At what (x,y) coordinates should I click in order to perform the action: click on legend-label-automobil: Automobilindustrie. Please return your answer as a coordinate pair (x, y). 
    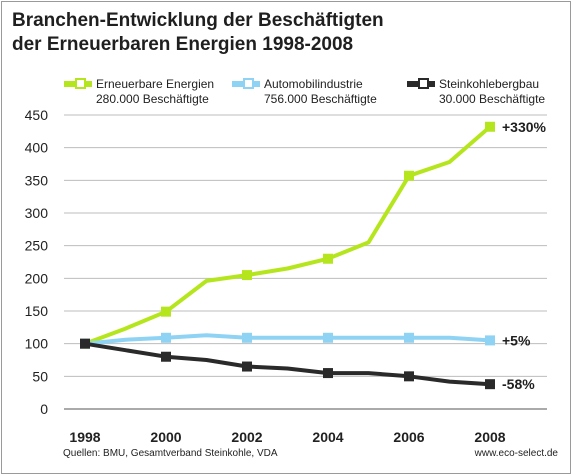
    Looking at the image, I should click on (313, 84).